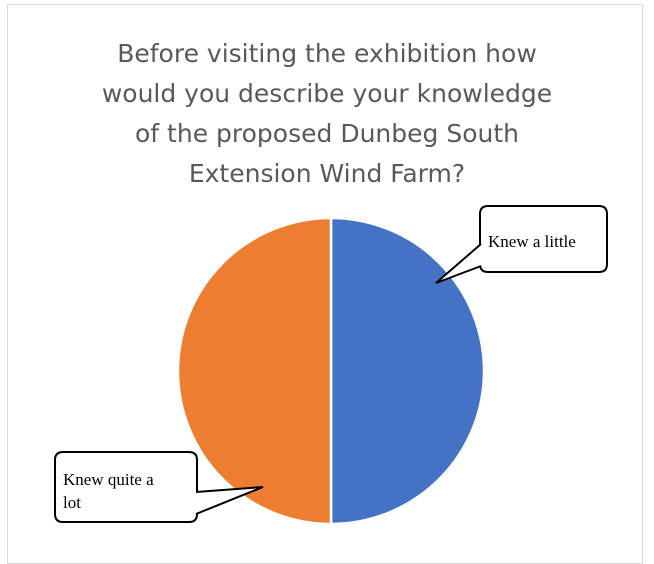 This screenshot has height=564, width=654. What do you see at coordinates (327, 133) in the screenshot?
I see `chart-title-line-3: of the proposed Dunbeg South` at bounding box center [327, 133].